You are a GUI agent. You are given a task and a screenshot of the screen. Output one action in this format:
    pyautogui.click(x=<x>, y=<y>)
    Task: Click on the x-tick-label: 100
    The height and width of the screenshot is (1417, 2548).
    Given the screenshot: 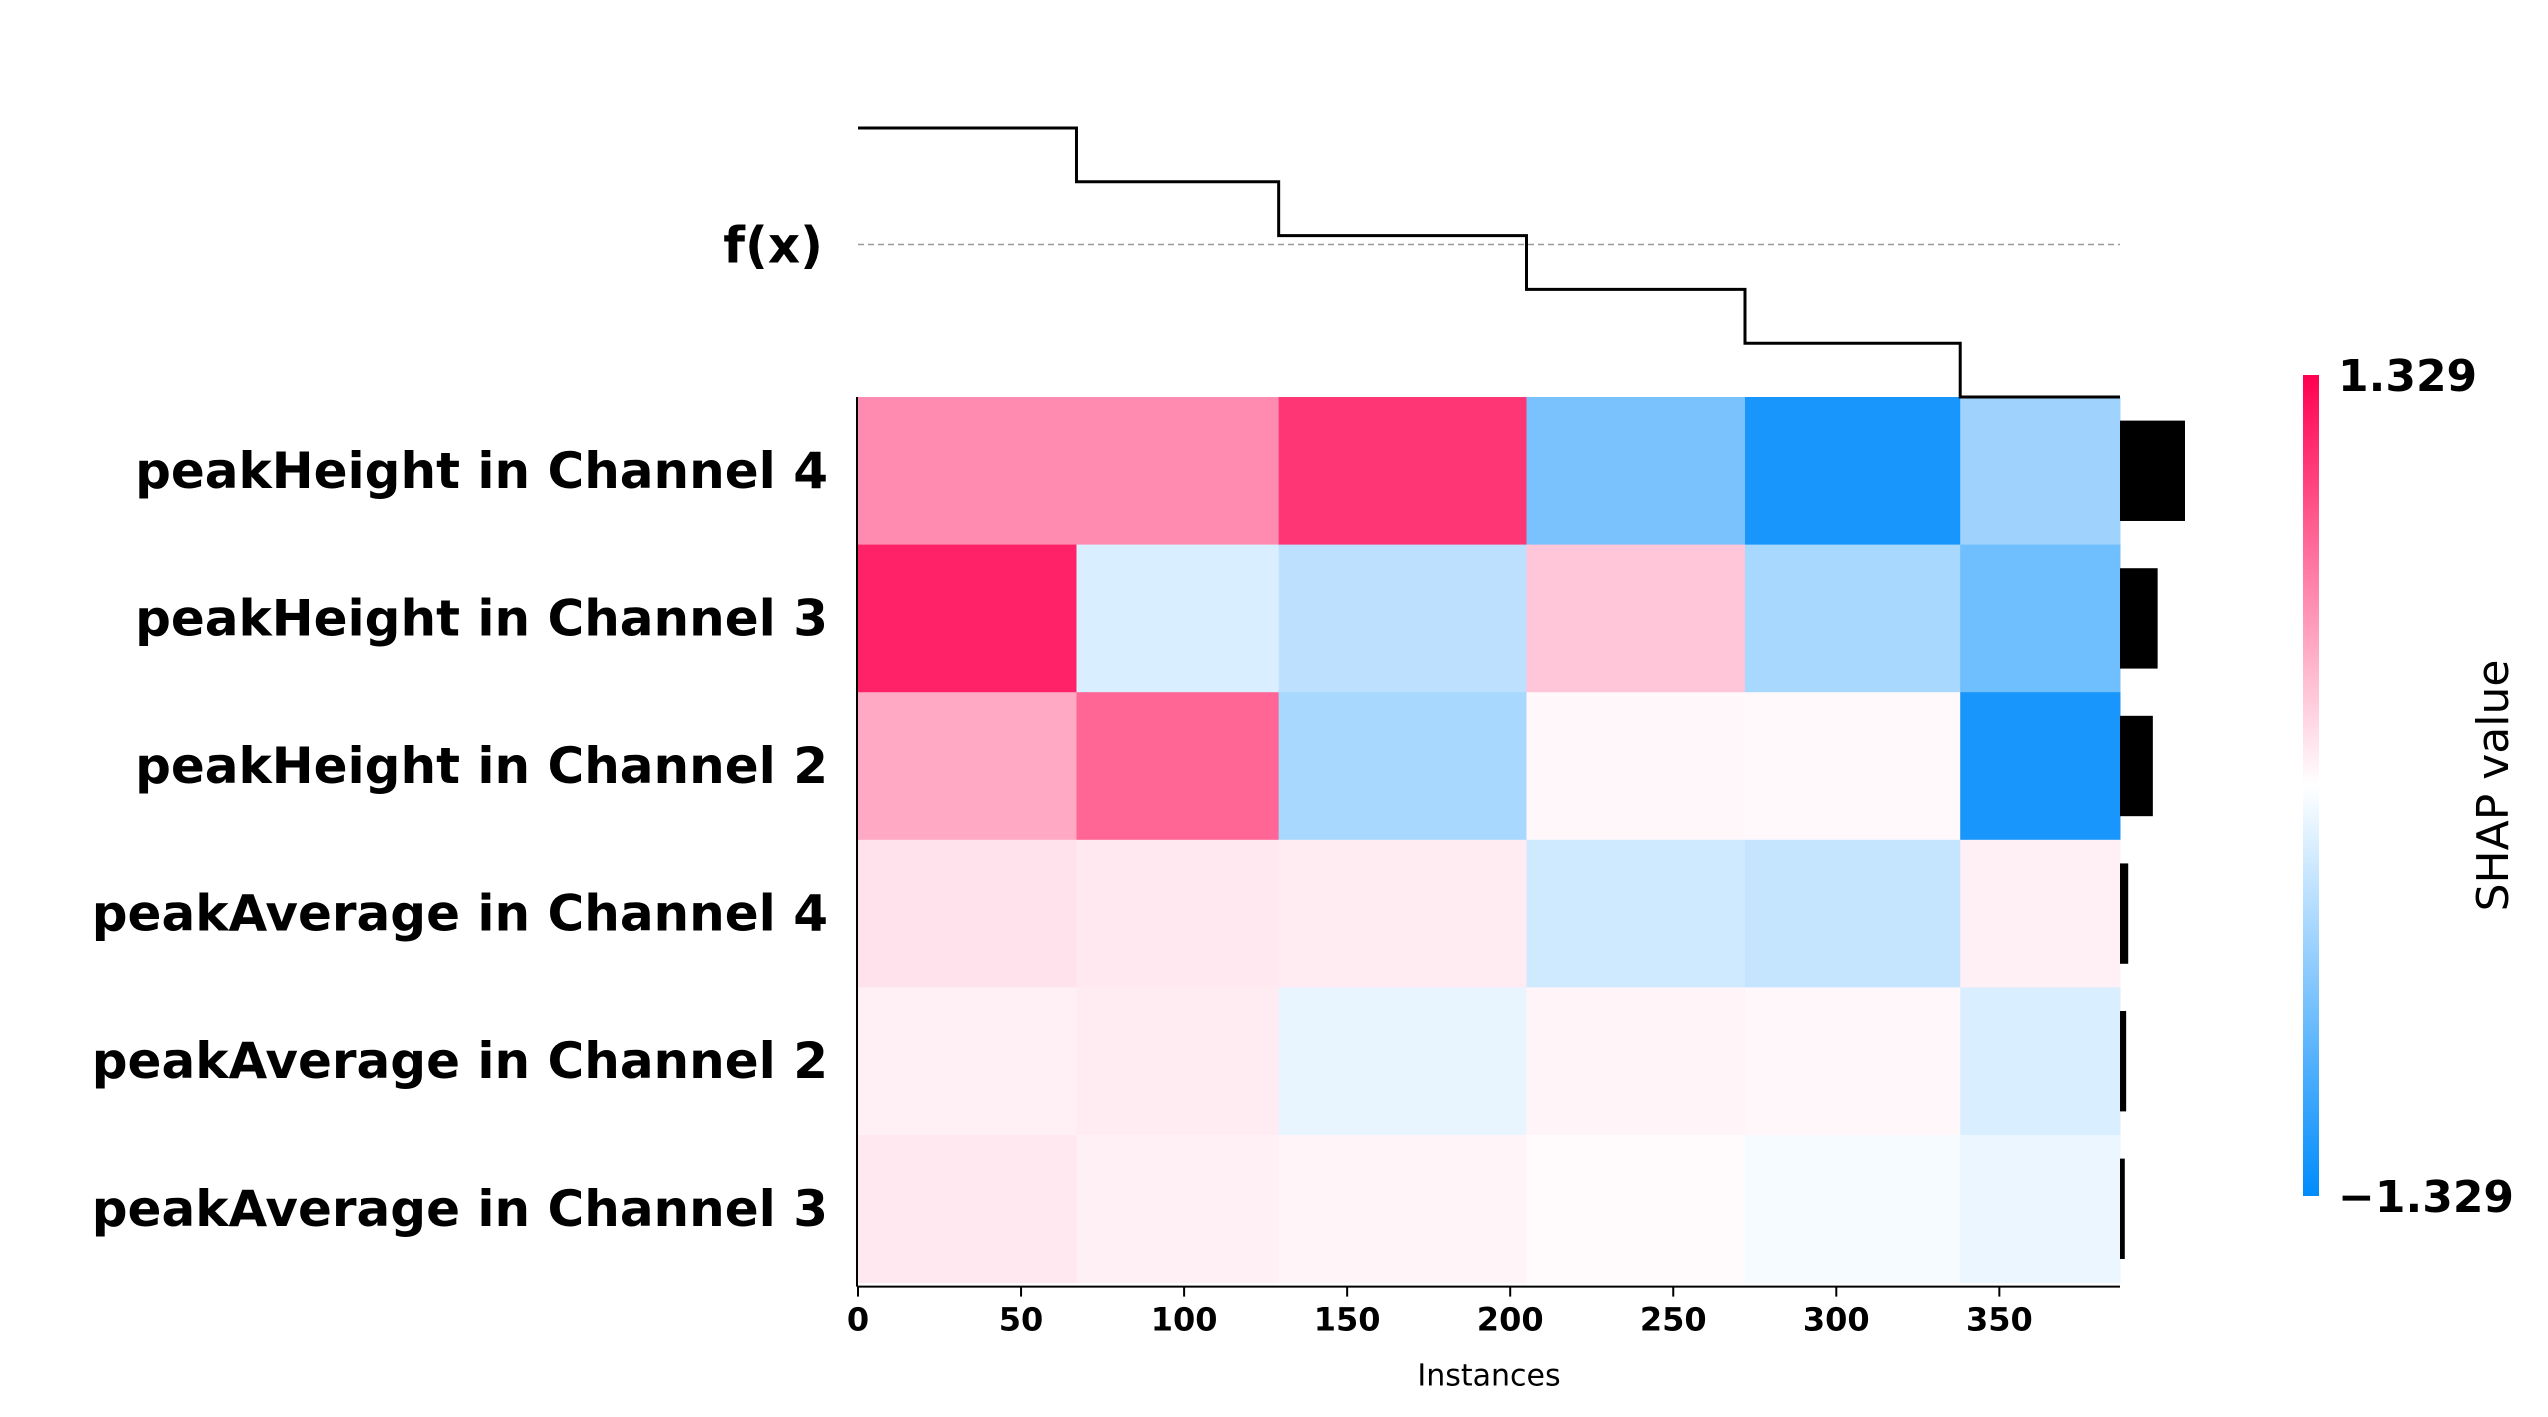 What is the action you would take?
    pyautogui.click(x=1184, y=1320)
    